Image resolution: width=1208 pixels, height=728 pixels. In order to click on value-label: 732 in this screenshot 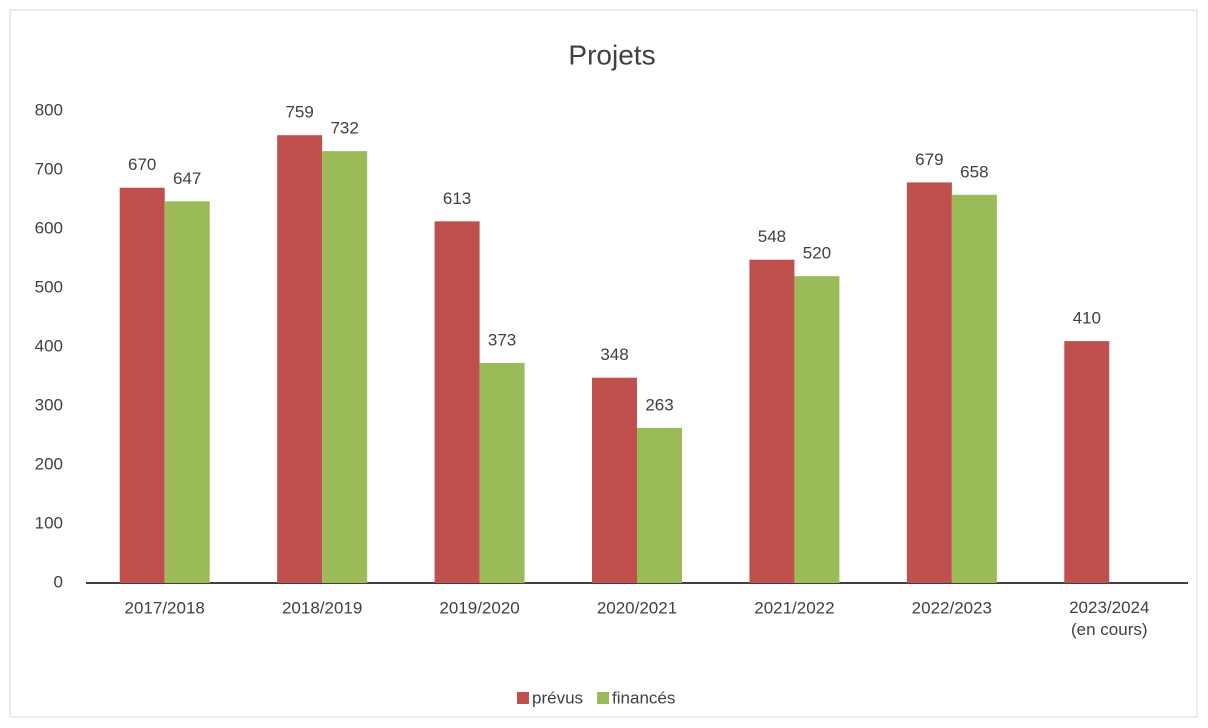, I will do `click(344, 128)`.